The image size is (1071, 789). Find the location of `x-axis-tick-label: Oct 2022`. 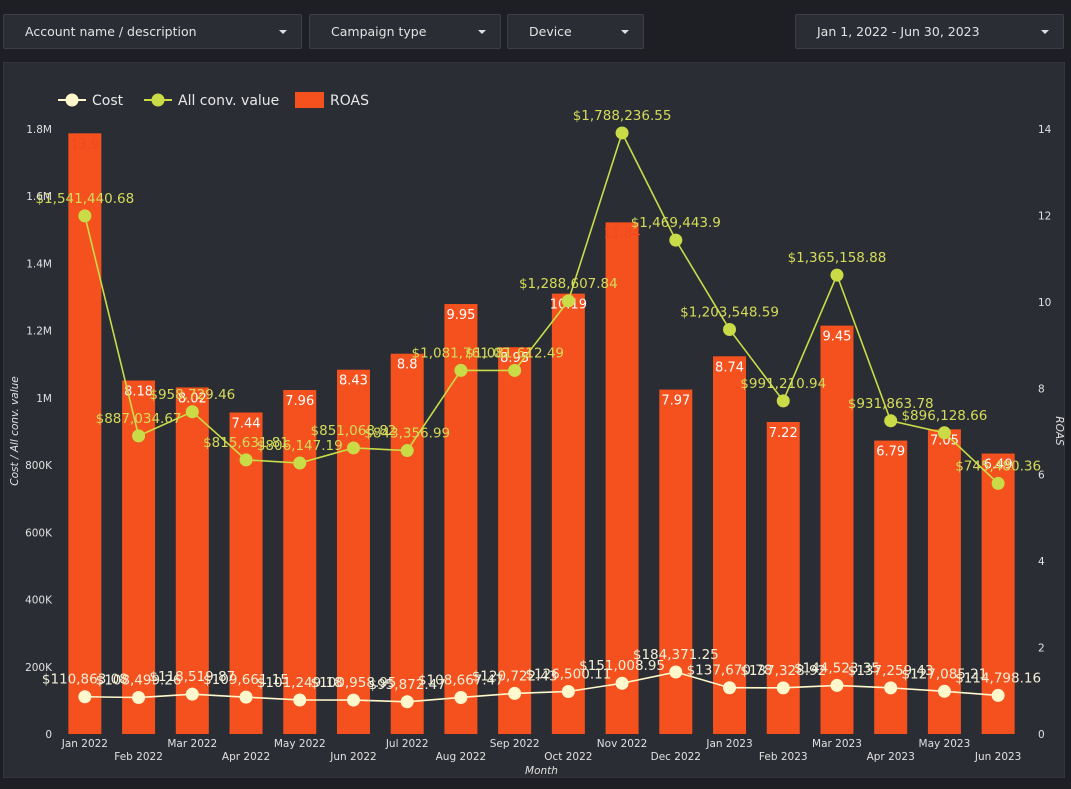

x-axis-tick-label: Oct 2022 is located at coordinates (568, 757).